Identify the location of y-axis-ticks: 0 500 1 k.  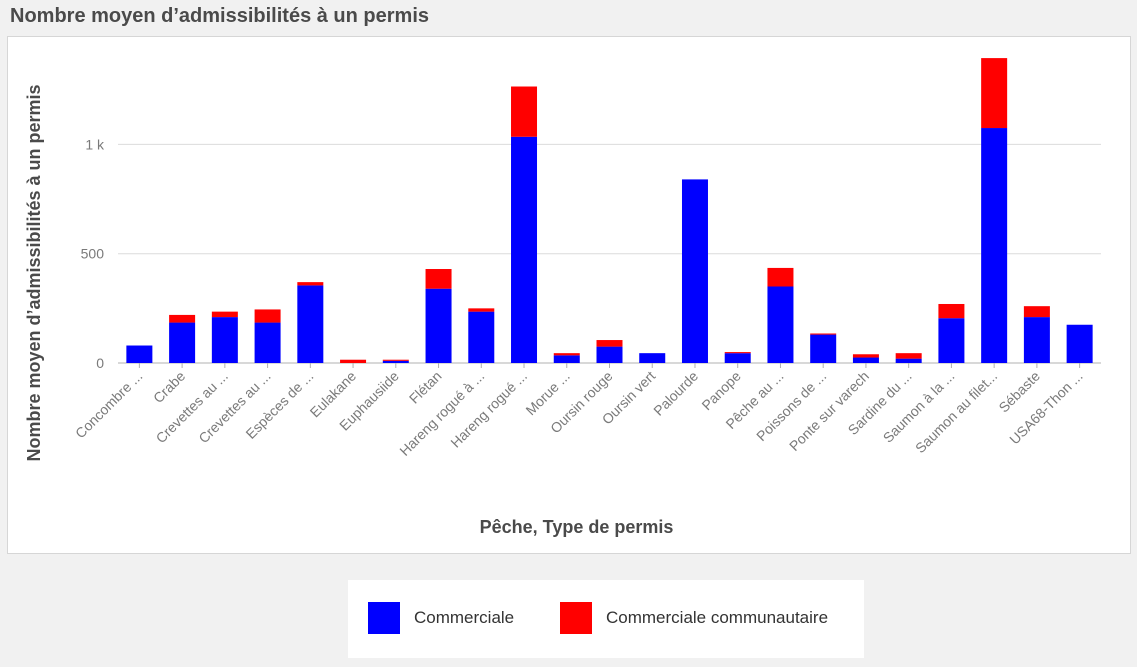
(93, 253).